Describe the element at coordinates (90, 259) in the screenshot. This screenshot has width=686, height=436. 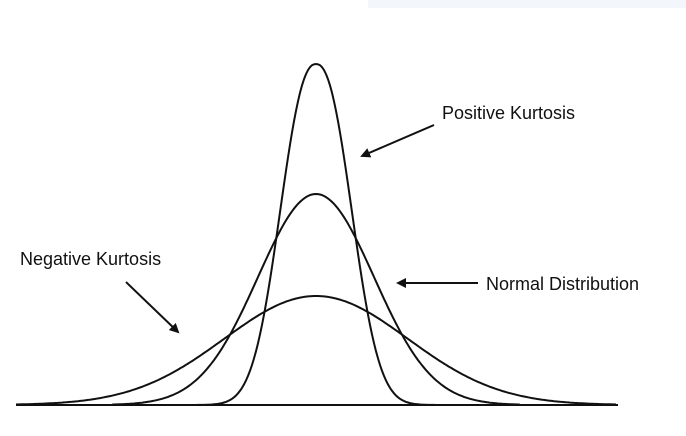
I see `negative-kurtosis-label: Negative Kurtosis` at that location.